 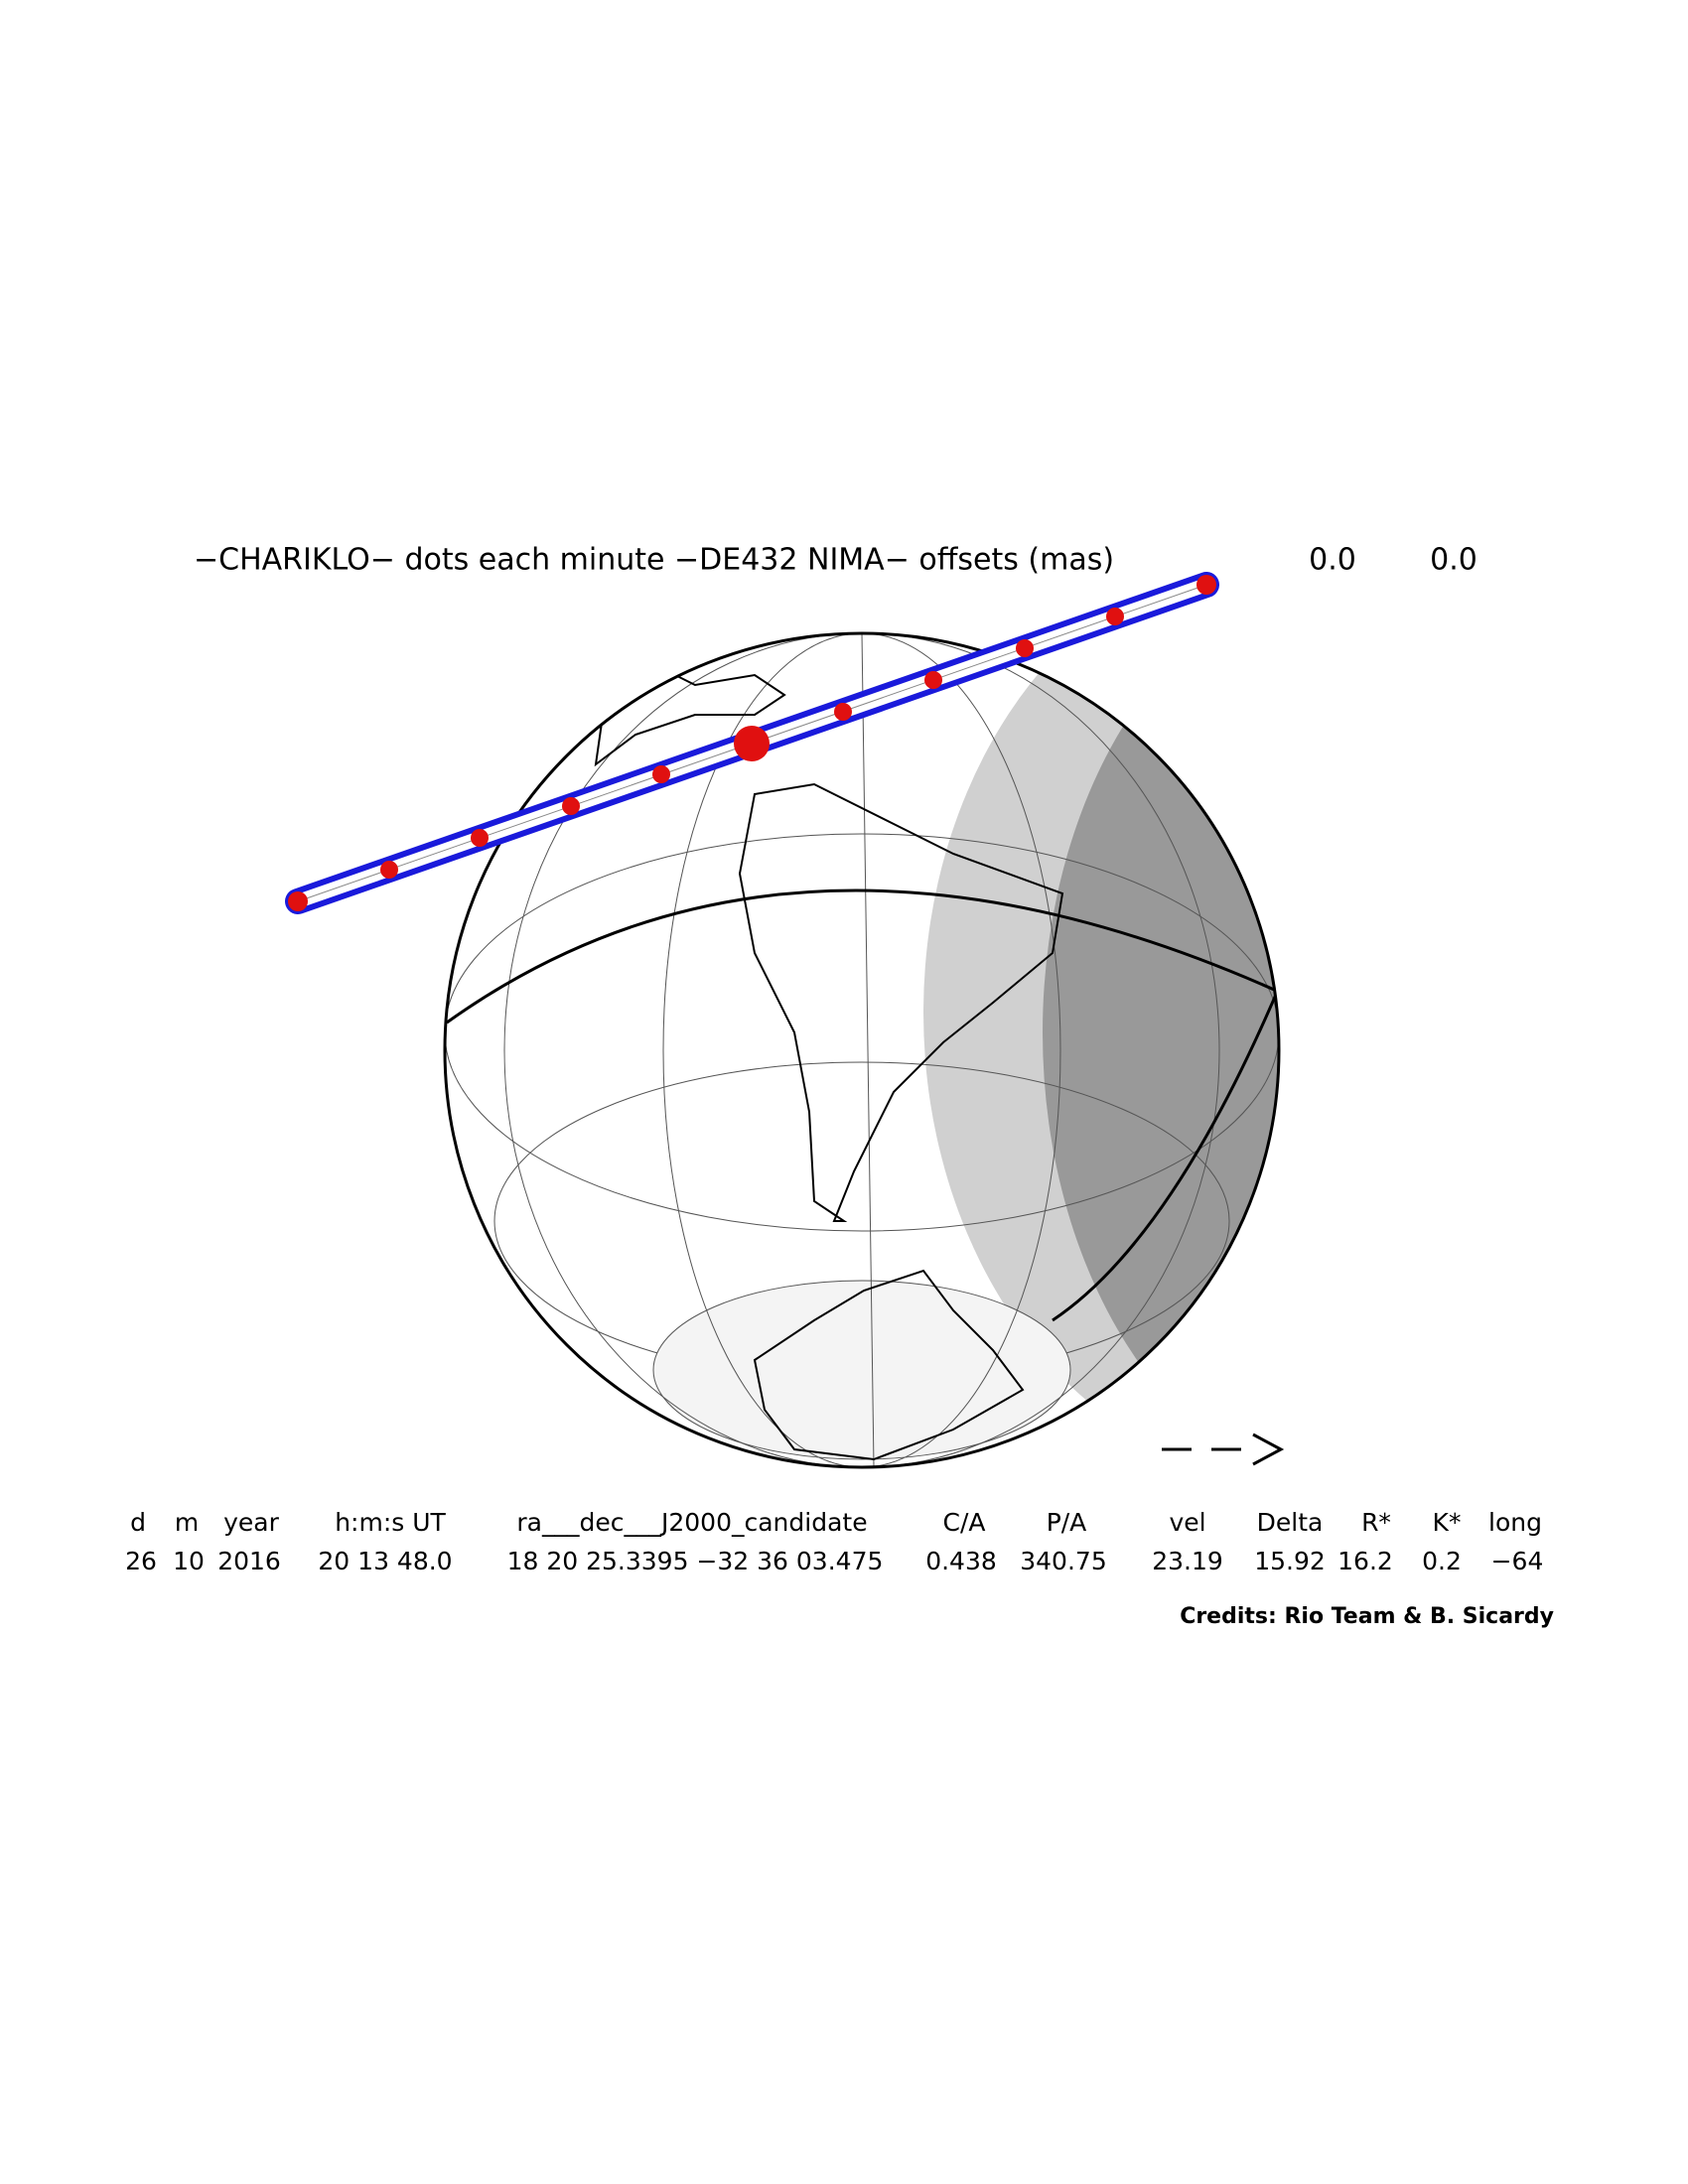 What do you see at coordinates (1063, 1561) in the screenshot?
I see `table-value: 340.75` at bounding box center [1063, 1561].